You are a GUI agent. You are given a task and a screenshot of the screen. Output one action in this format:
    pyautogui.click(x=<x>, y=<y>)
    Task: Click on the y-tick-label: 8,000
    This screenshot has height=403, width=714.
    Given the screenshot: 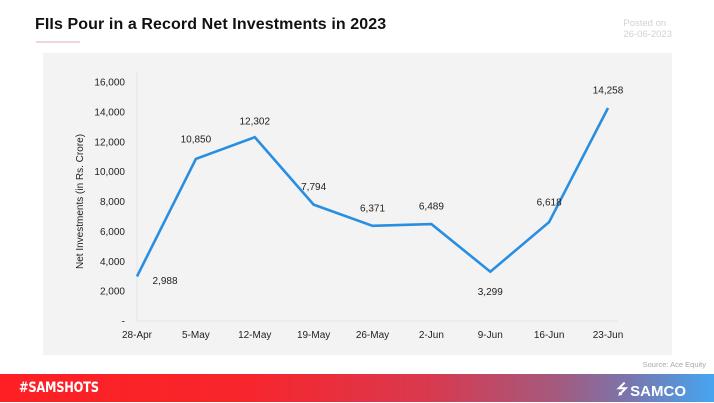 What is the action you would take?
    pyautogui.click(x=112, y=202)
    